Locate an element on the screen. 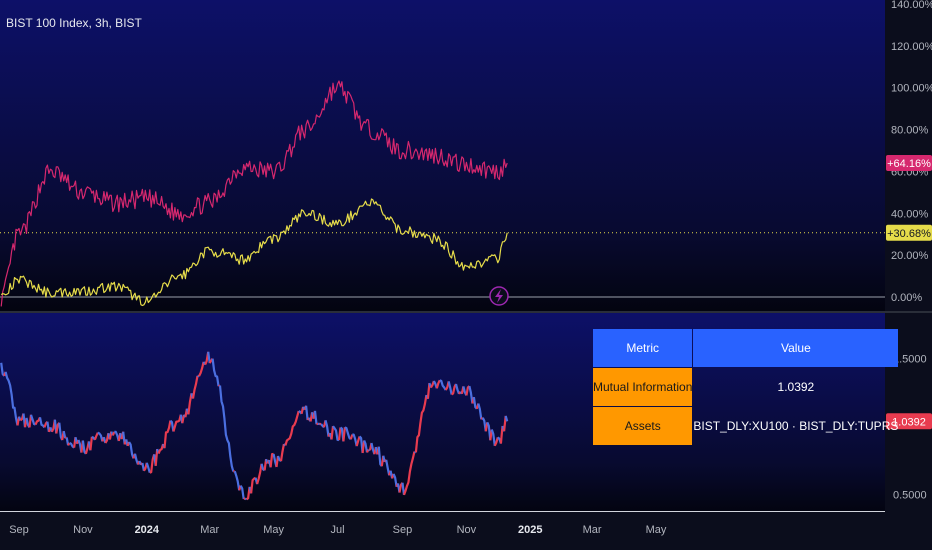 The width and height of the screenshot is (932, 550). mutual-information-pane is located at coordinates (254, 426).